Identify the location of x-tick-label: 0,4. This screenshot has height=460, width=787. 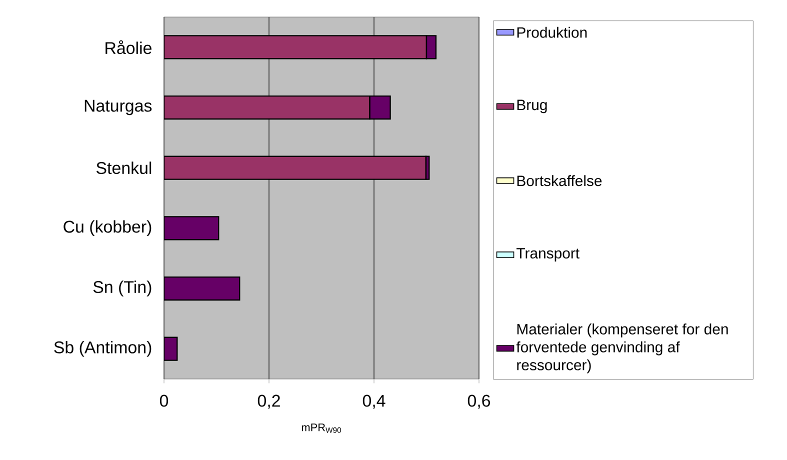
(374, 401).